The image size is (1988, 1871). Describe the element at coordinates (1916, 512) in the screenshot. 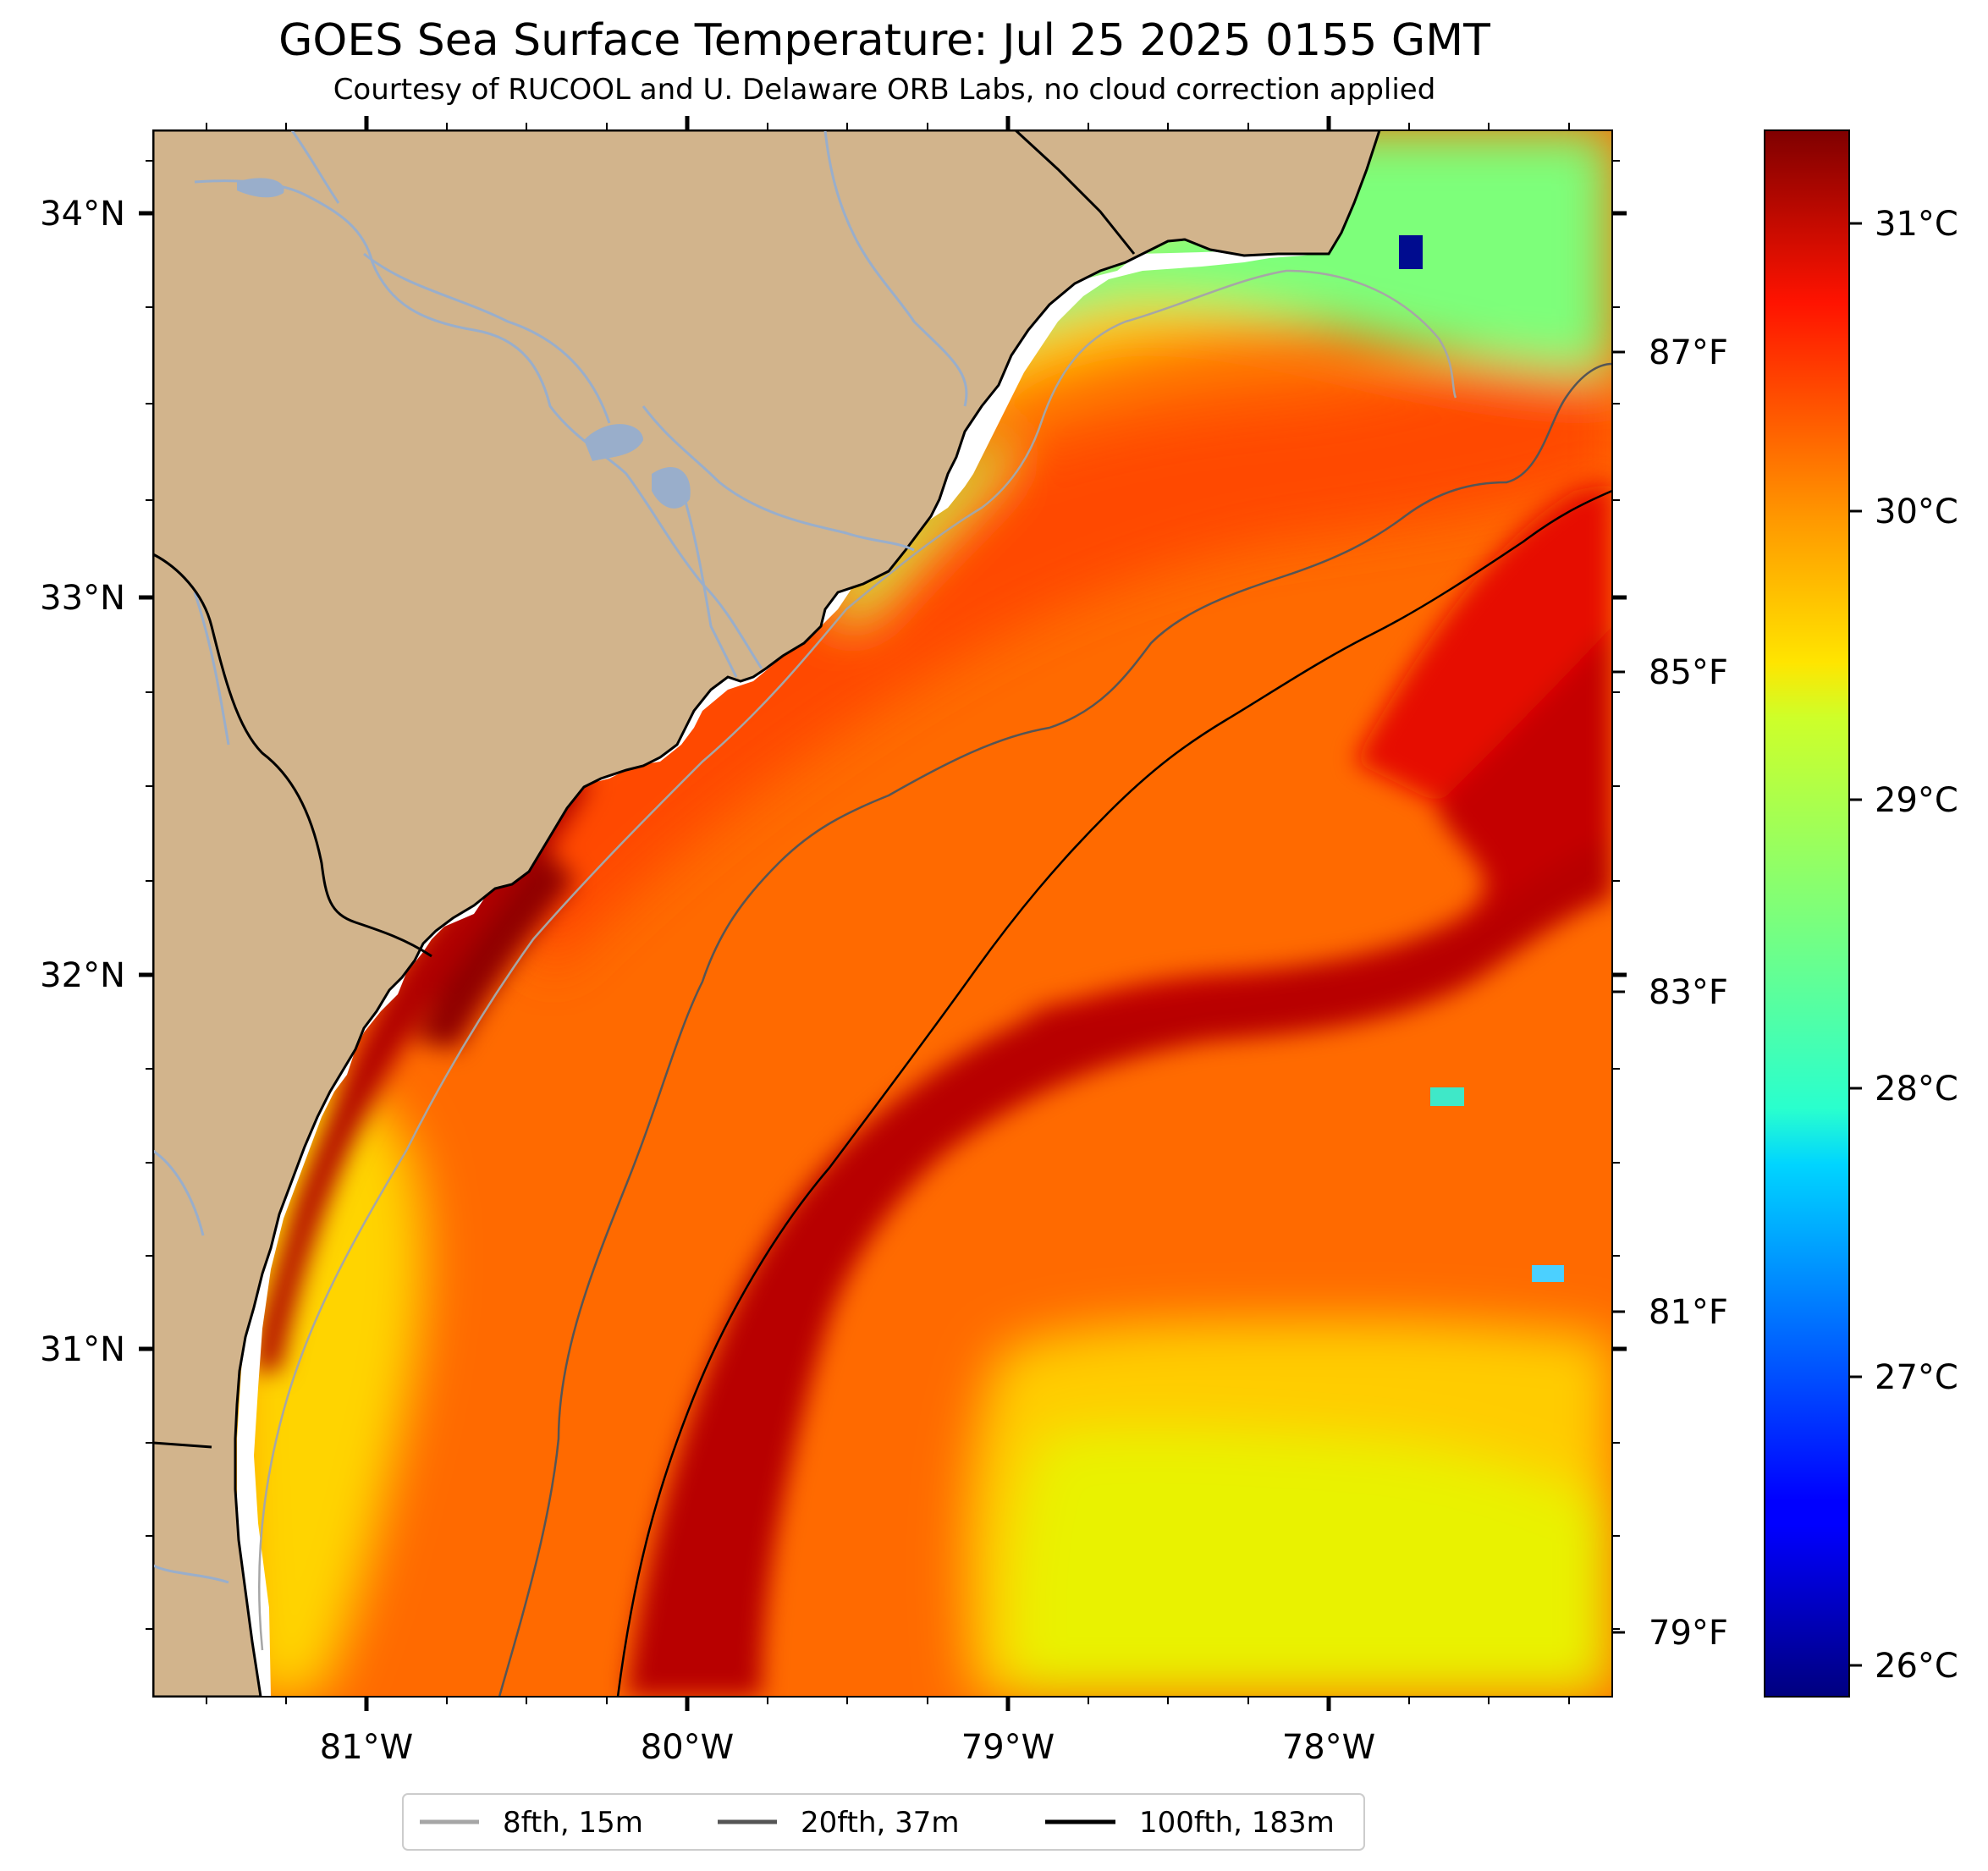

I see `colorbar-tick-label: 30°C` at that location.